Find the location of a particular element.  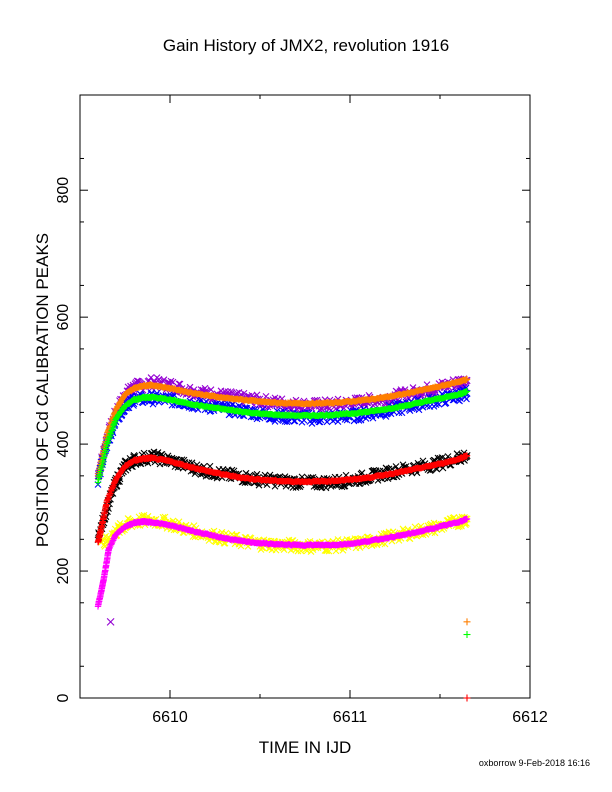

y-tick-label: 600 is located at coordinates (63, 317).